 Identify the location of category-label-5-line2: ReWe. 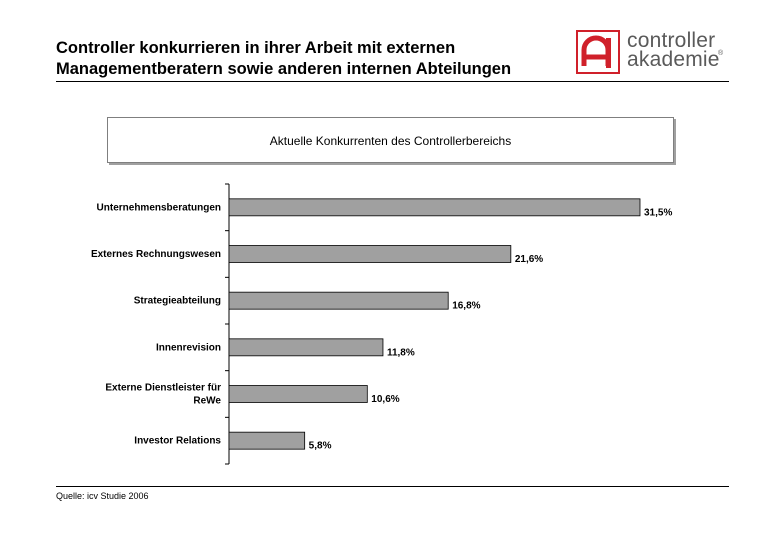
(207, 401).